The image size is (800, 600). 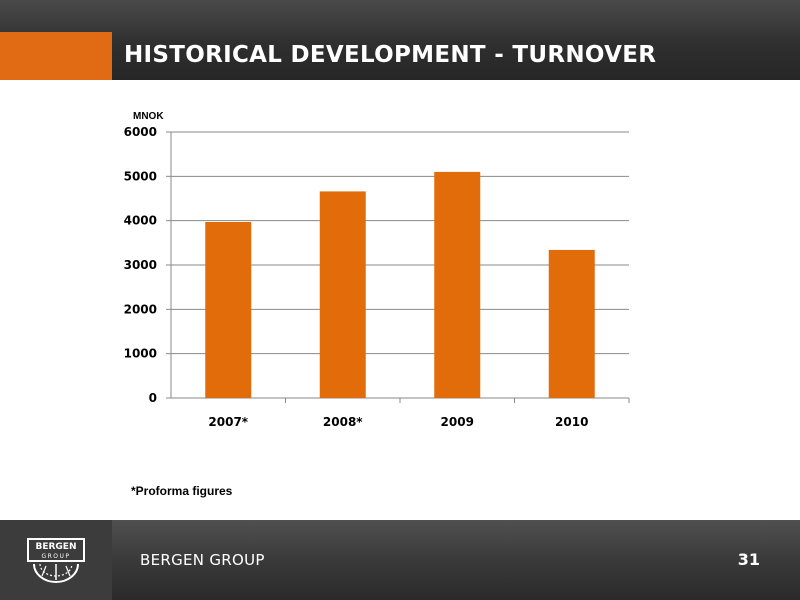 I want to click on footnote: *Proforma figures, so click(x=182, y=491).